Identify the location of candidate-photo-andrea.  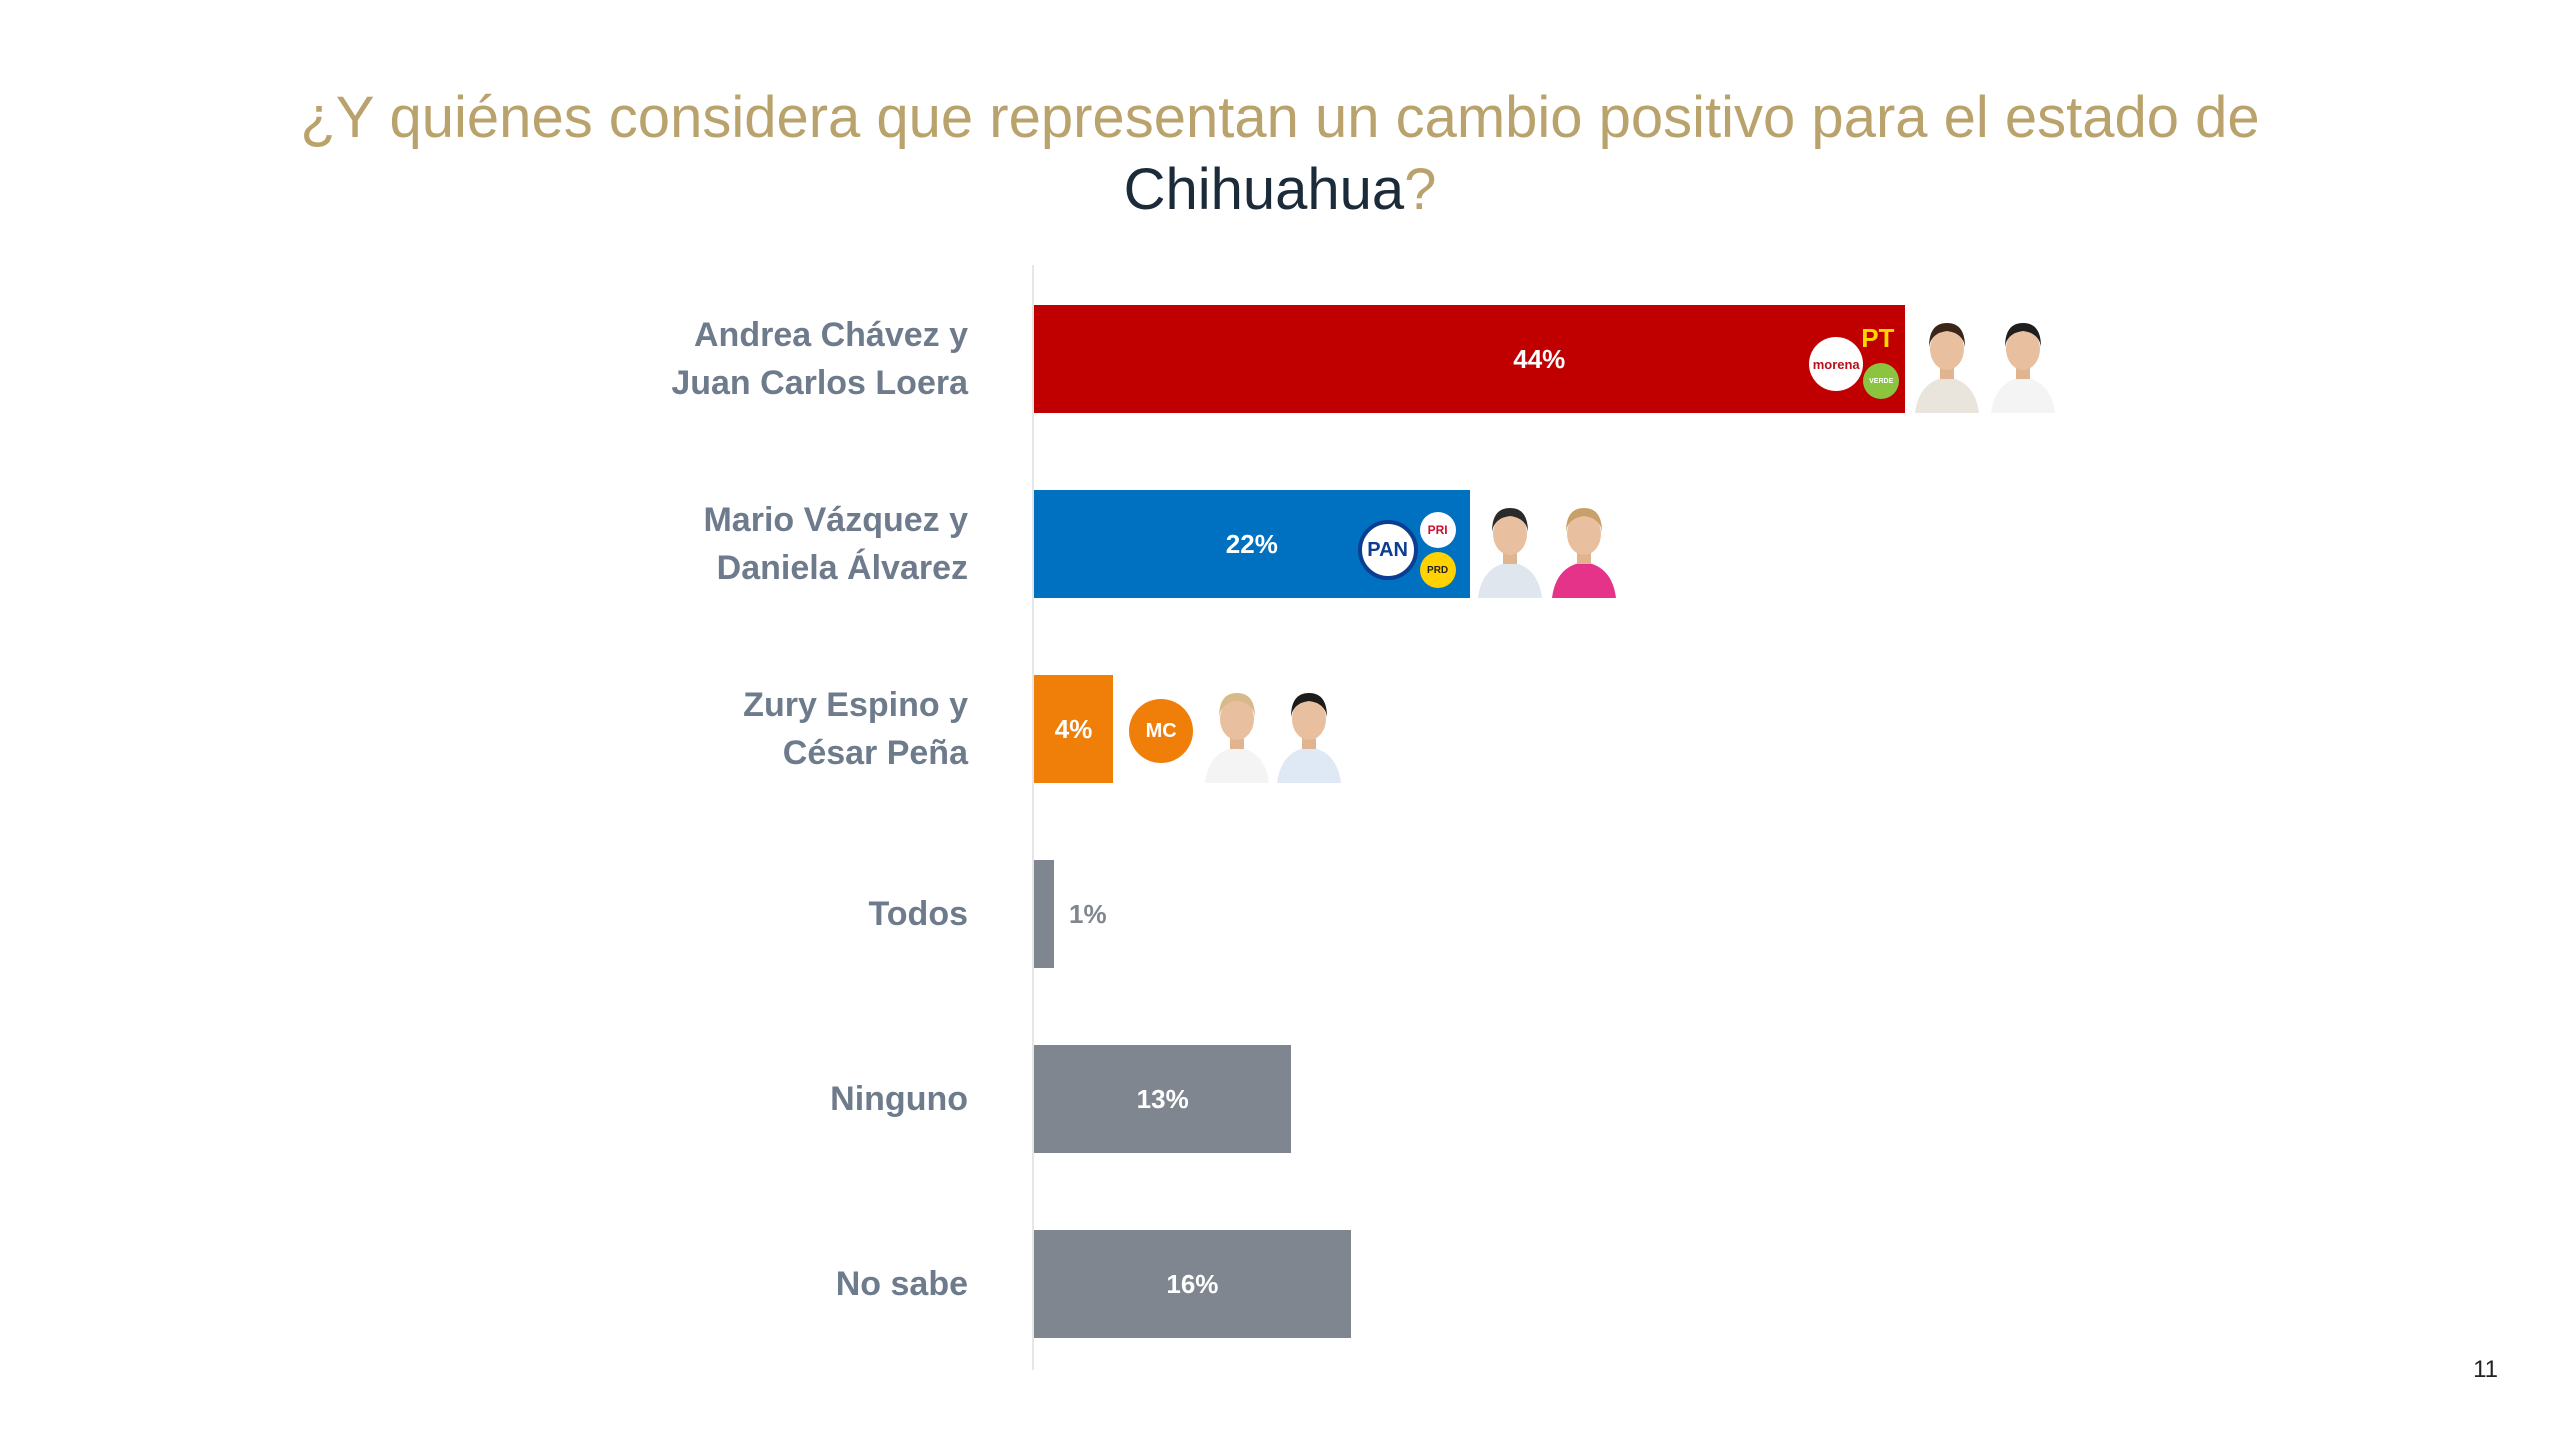
(1947, 368).